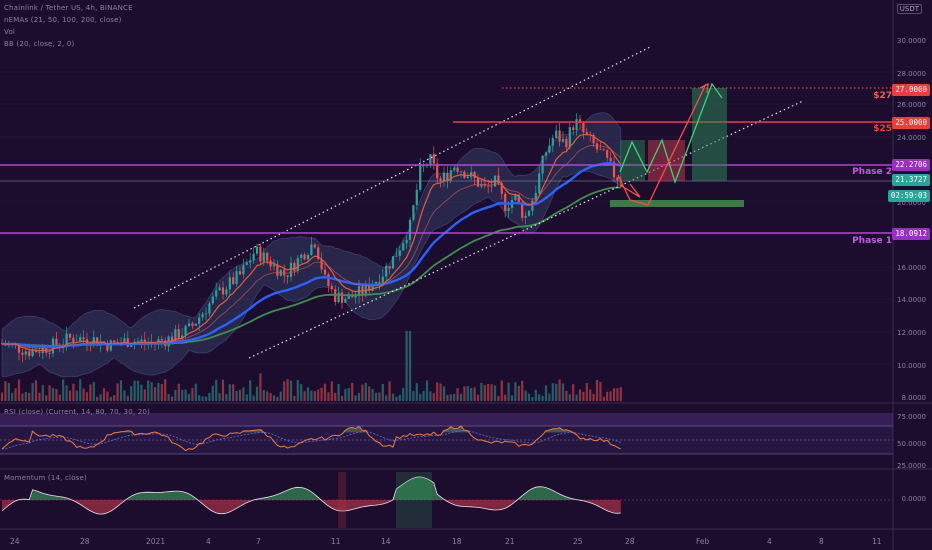 The height and width of the screenshot is (550, 932). I want to click on volume-bars, so click(311, 366).